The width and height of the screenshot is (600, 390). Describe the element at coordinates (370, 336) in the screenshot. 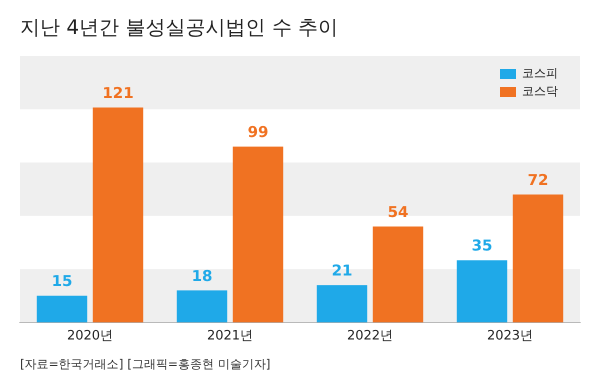

I see `x-tick-label: 2022년` at that location.